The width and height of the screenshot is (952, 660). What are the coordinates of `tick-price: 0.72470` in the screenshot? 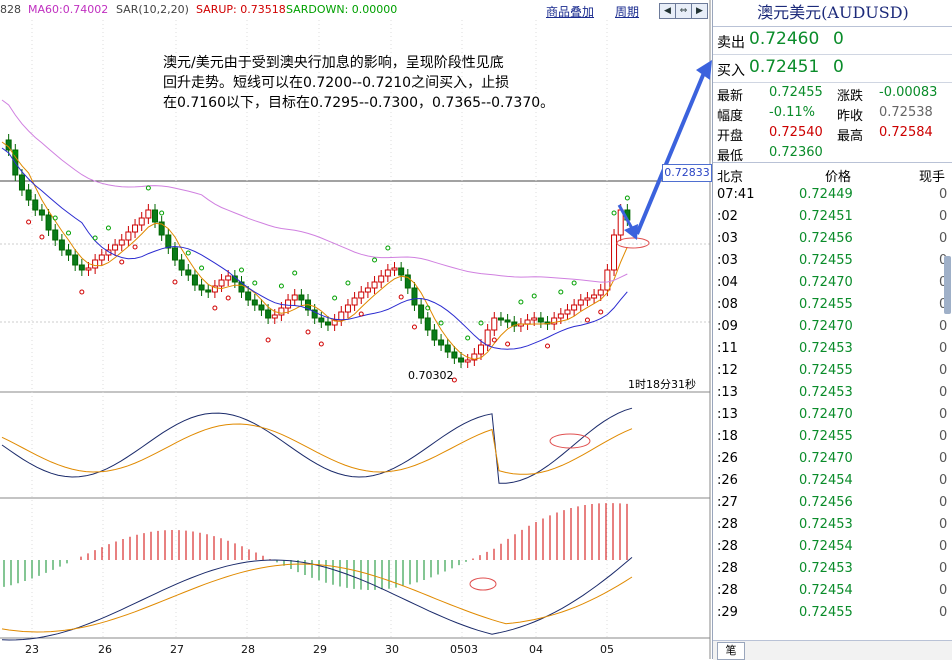 It's located at (826, 414).